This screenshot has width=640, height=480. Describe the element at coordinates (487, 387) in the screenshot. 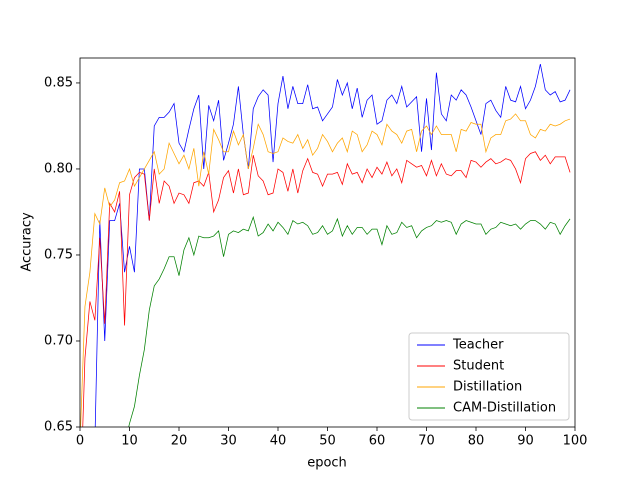

I see `legend-label: Distillation` at that location.